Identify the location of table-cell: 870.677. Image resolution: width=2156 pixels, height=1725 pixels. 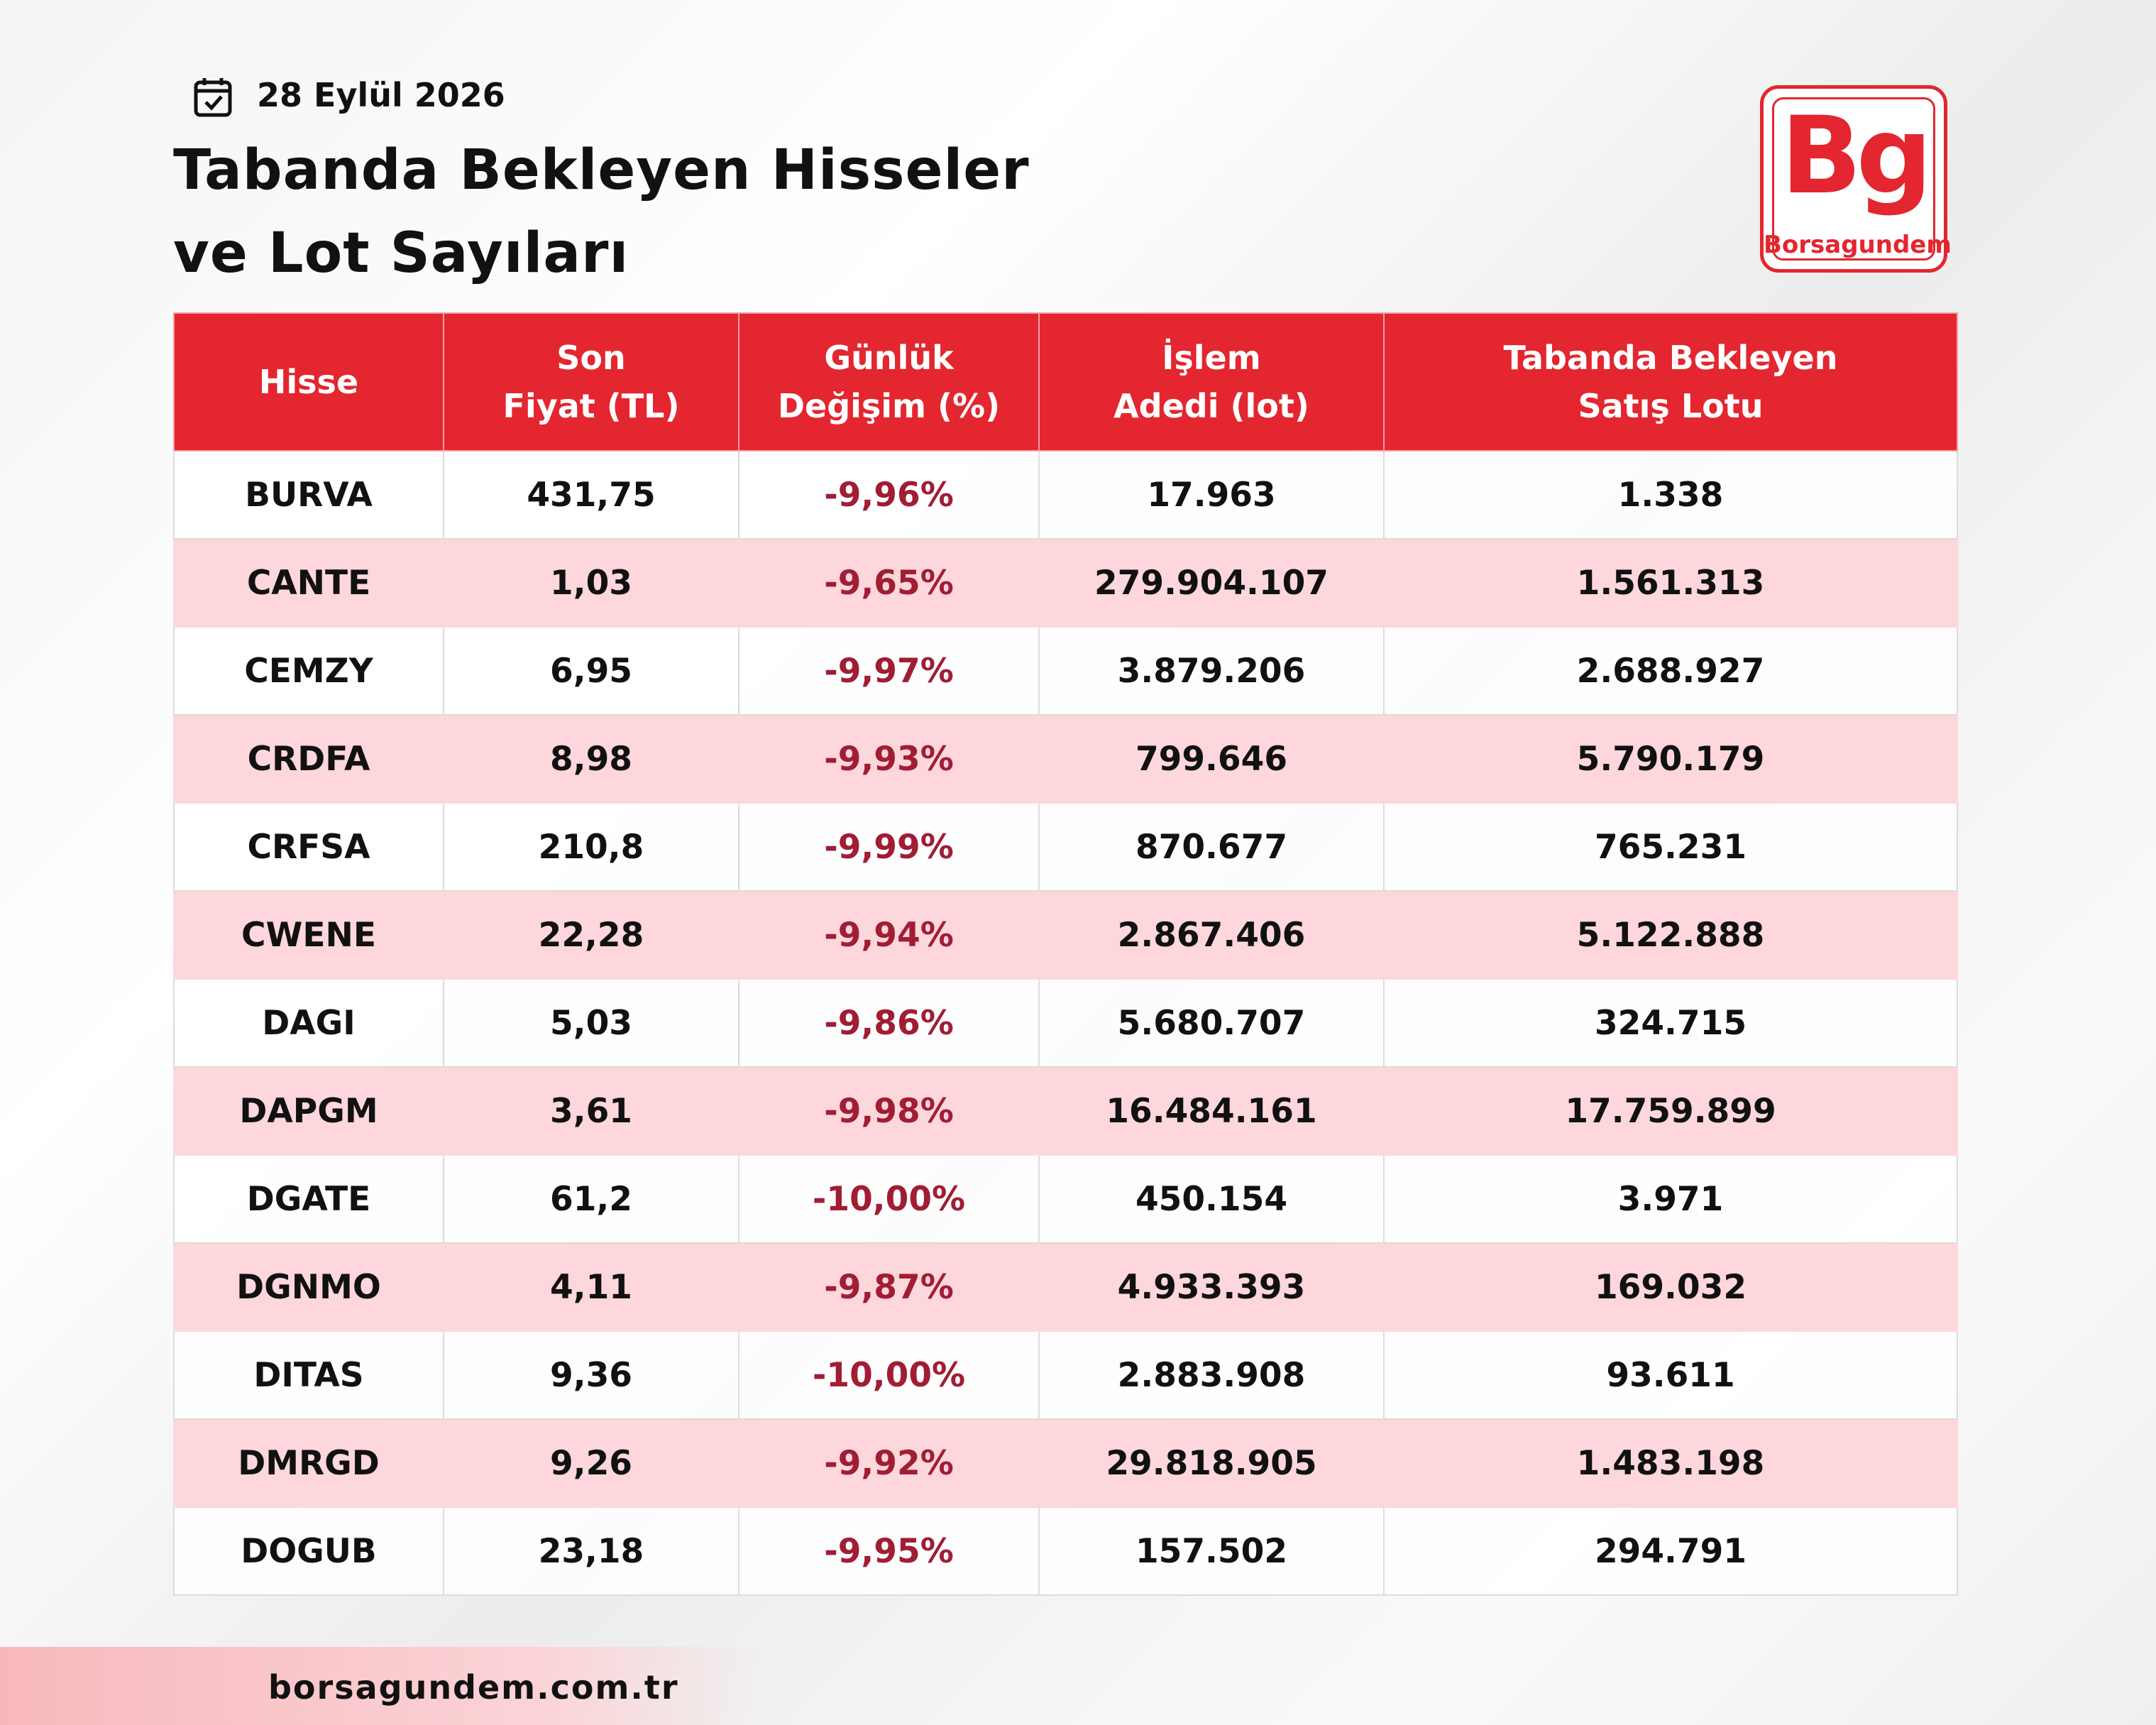
(1212, 847).